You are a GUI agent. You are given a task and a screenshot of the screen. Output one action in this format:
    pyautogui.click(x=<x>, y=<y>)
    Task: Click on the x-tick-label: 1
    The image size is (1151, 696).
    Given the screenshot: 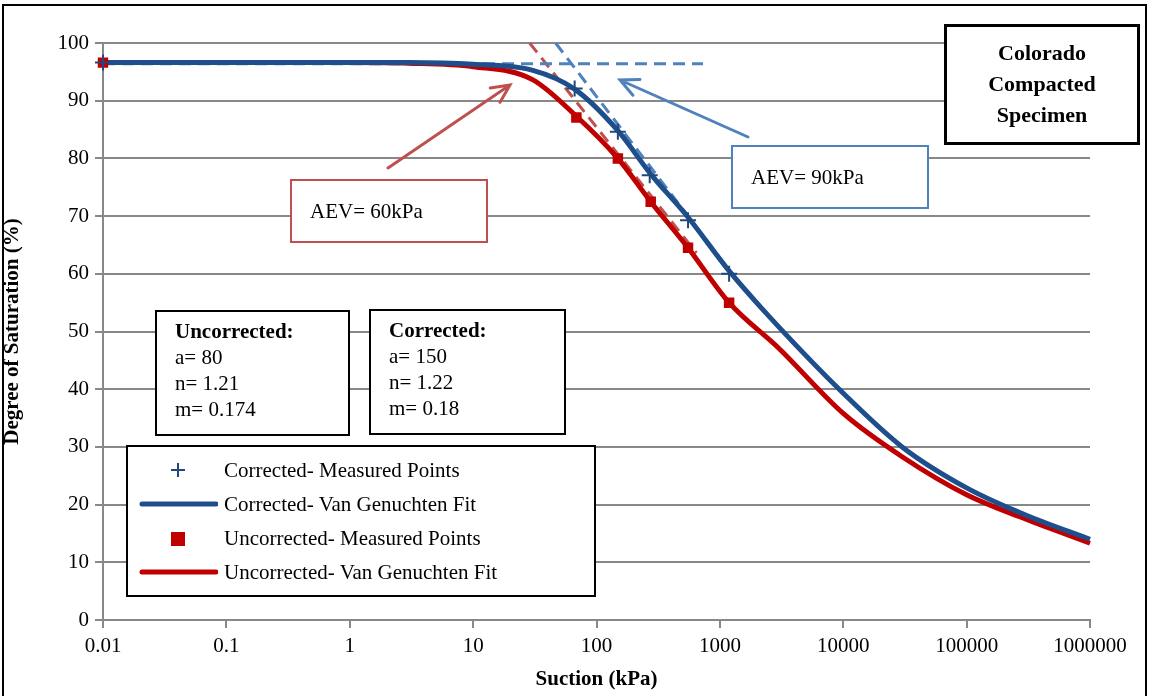 What is the action you would take?
    pyautogui.click(x=349, y=645)
    